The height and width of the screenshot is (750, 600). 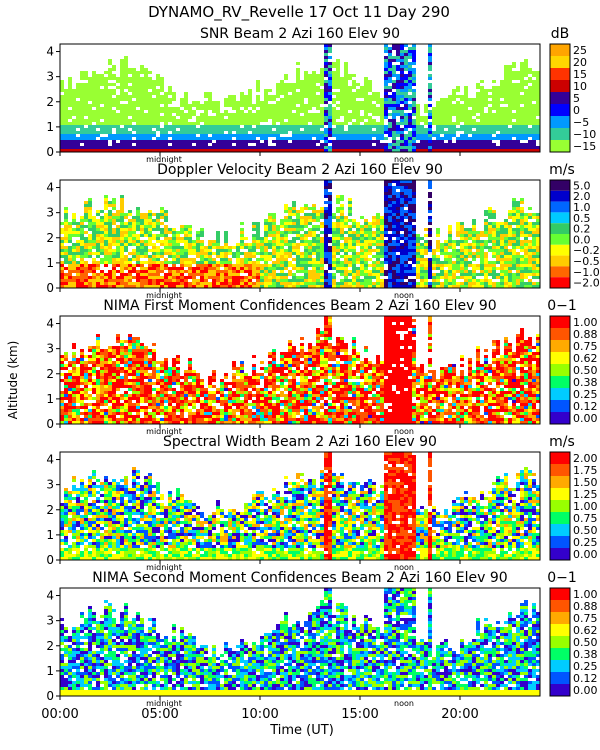 I want to click on x-tick-label: 15:00, so click(x=359, y=714).